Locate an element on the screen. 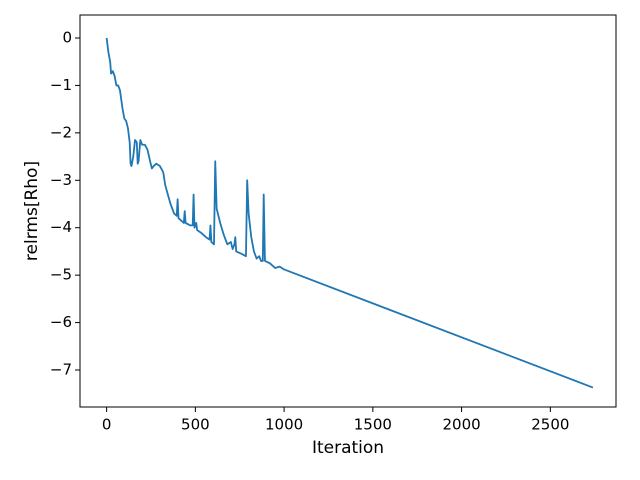 This screenshot has width=640, height=480. y-tick-label: 0 is located at coordinates (67, 38).